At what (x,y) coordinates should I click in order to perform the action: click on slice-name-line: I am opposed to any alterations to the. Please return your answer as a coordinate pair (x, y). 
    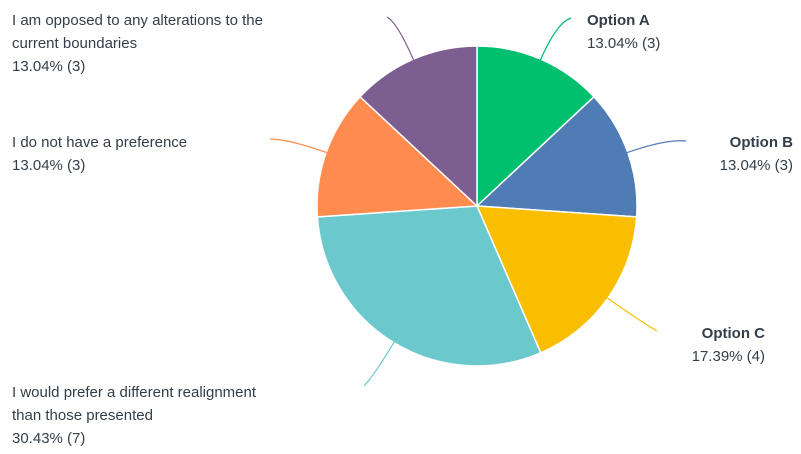
    Looking at the image, I should click on (137, 20).